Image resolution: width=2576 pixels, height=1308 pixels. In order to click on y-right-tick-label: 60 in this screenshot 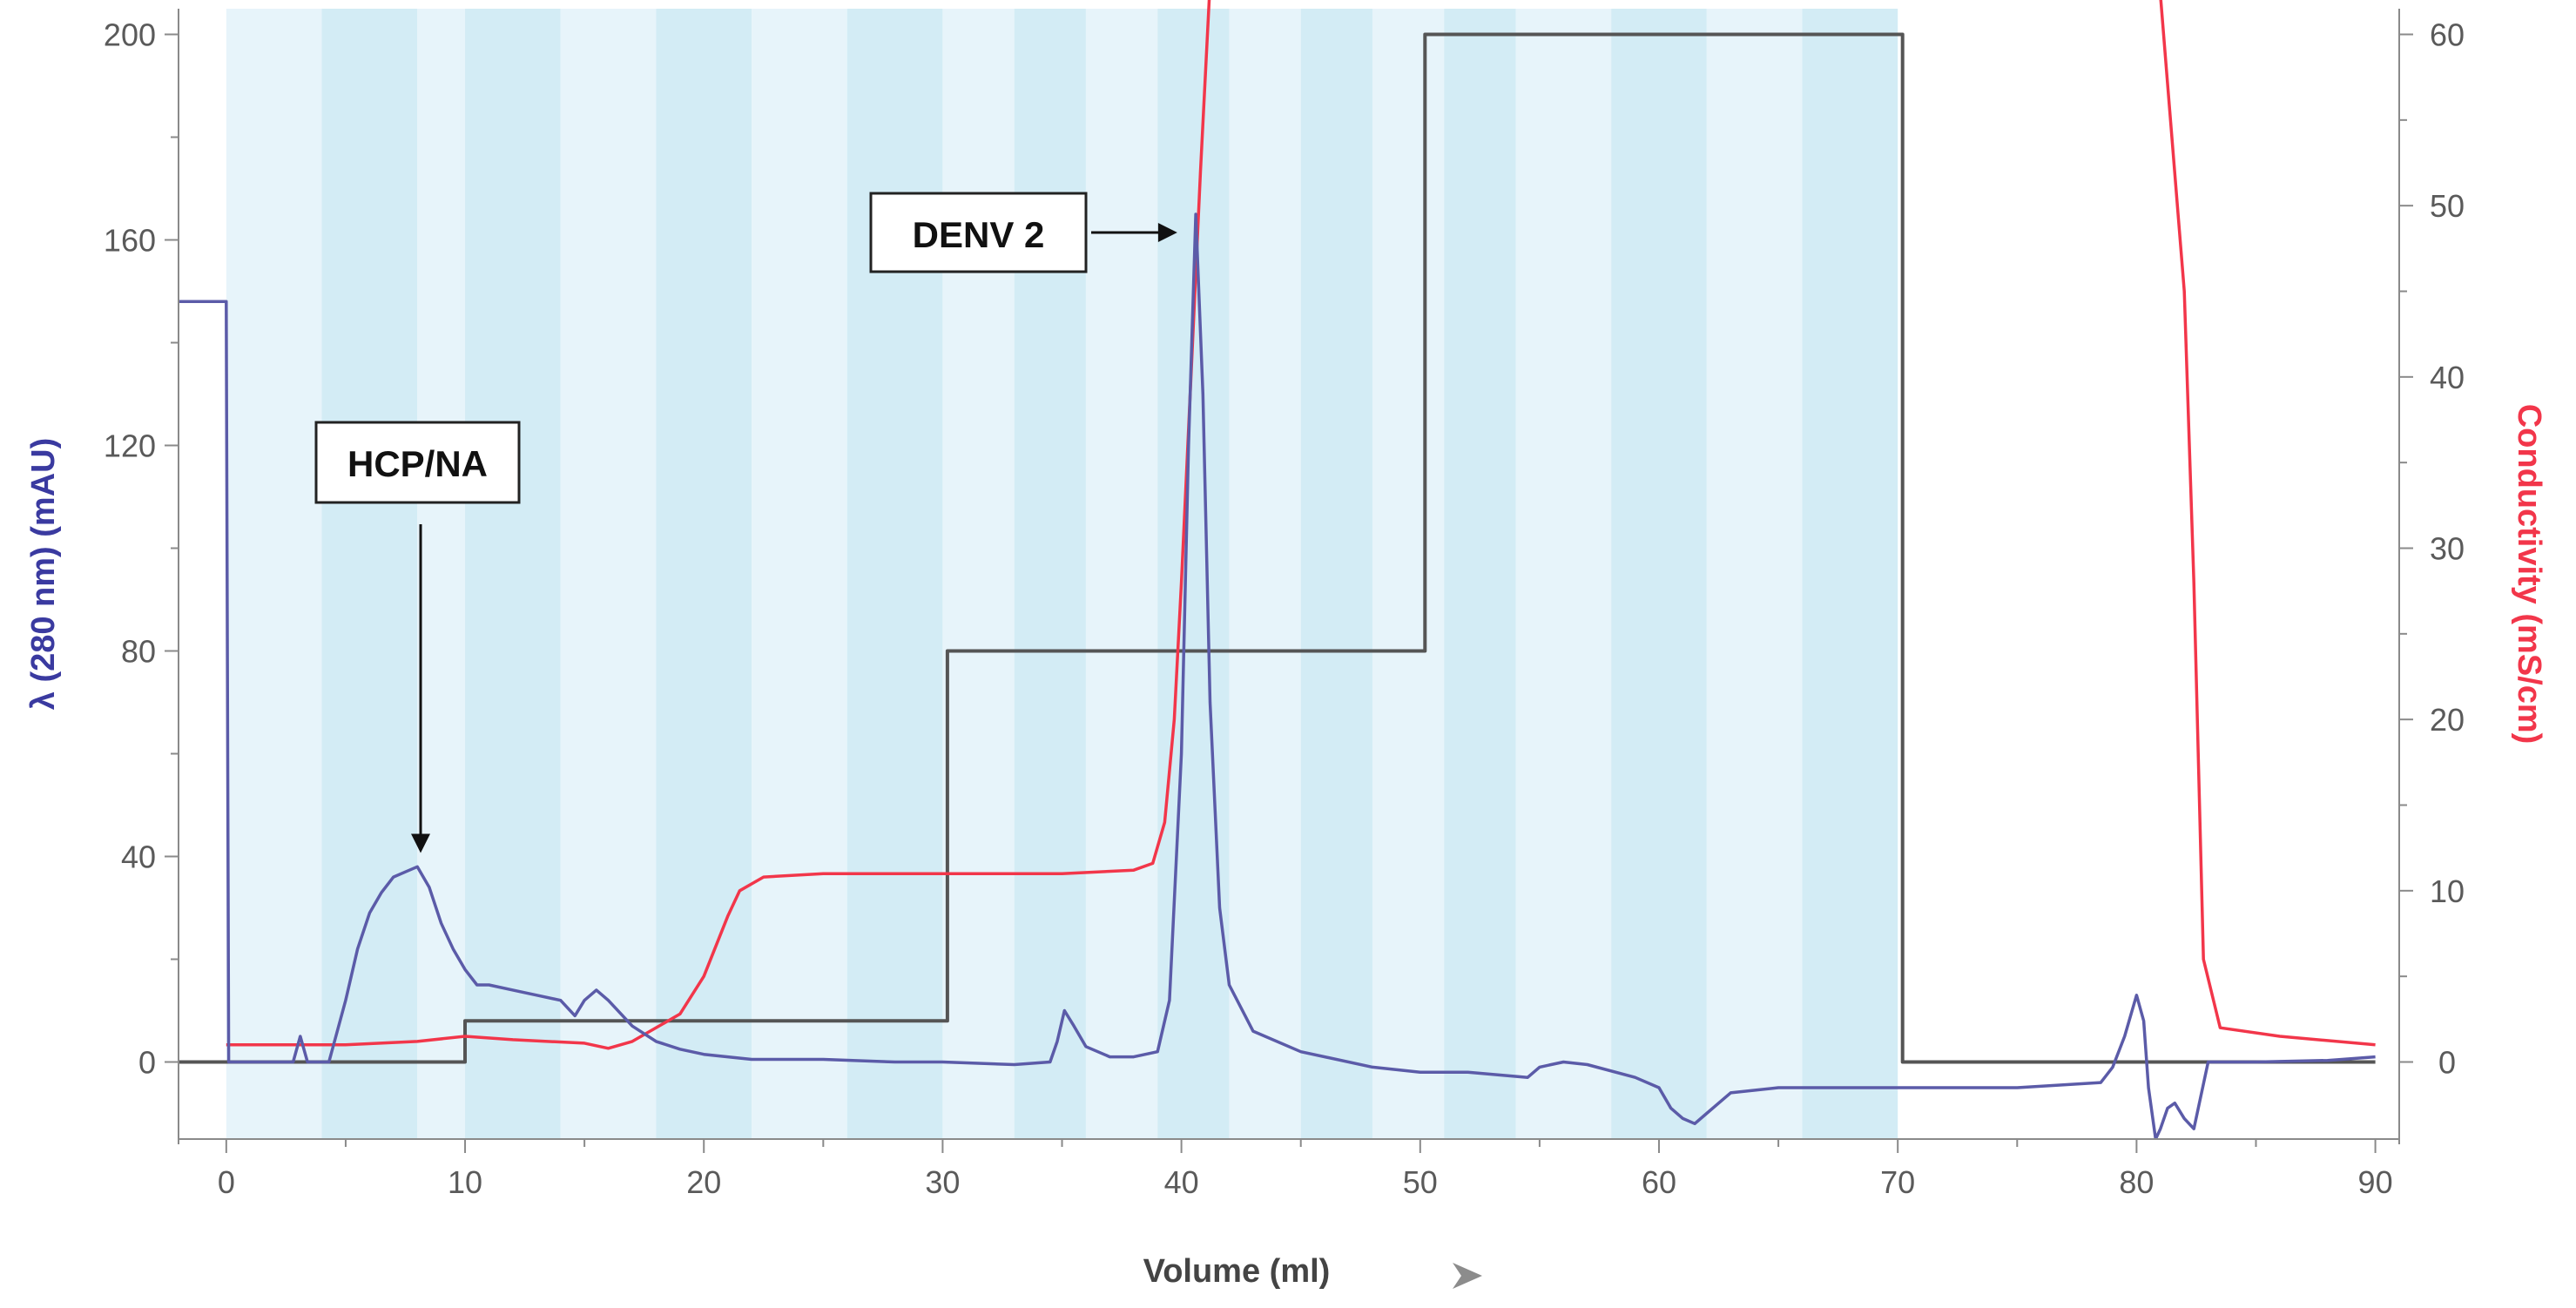, I will do `click(2447, 35)`.